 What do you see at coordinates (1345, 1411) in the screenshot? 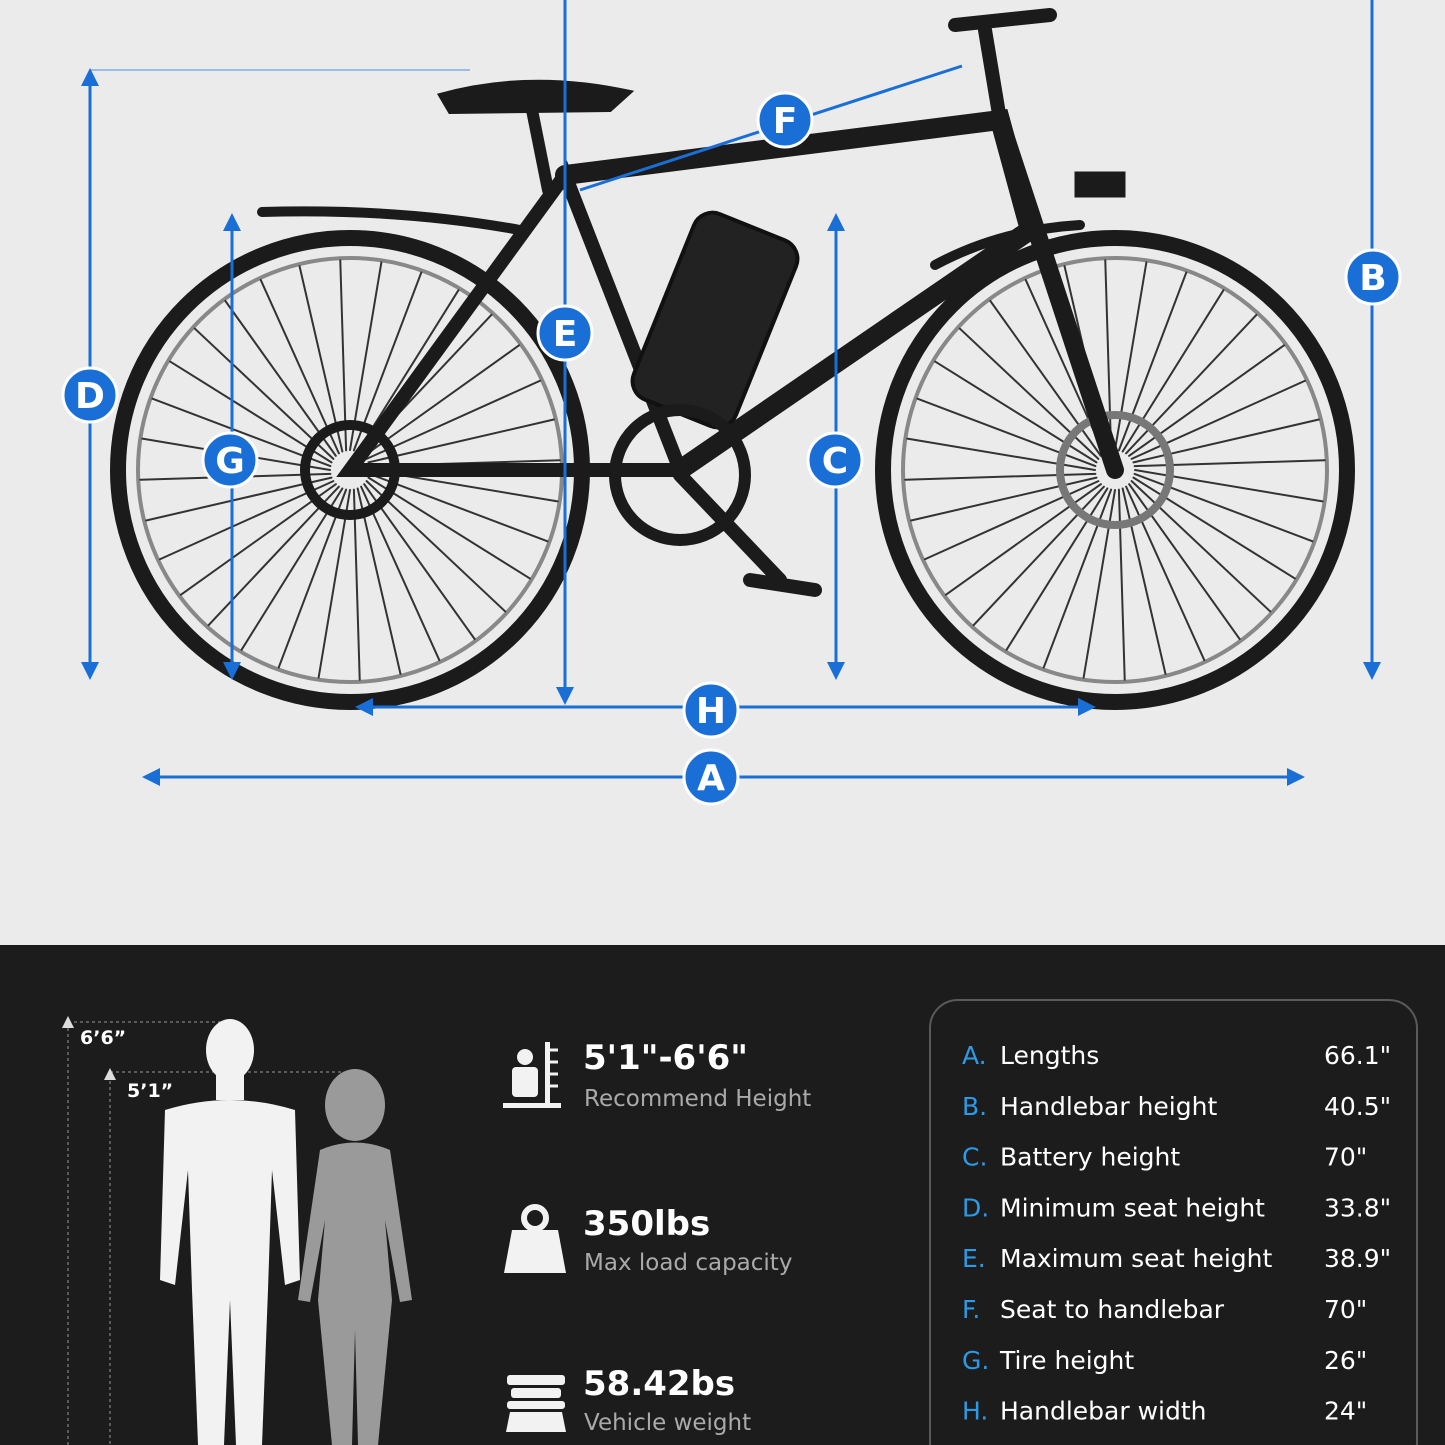
I see `spec-value: 24"` at bounding box center [1345, 1411].